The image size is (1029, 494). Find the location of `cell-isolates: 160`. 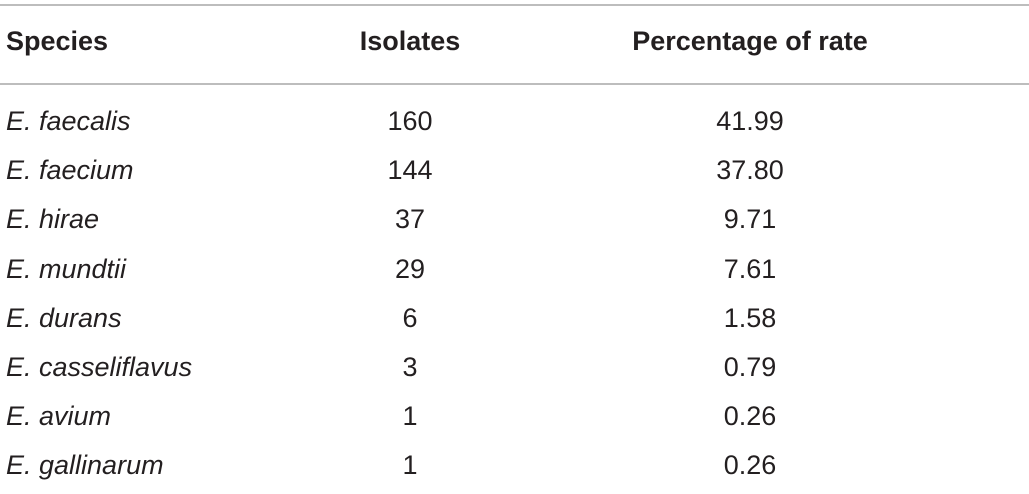

cell-isolates: 160 is located at coordinates (410, 121).